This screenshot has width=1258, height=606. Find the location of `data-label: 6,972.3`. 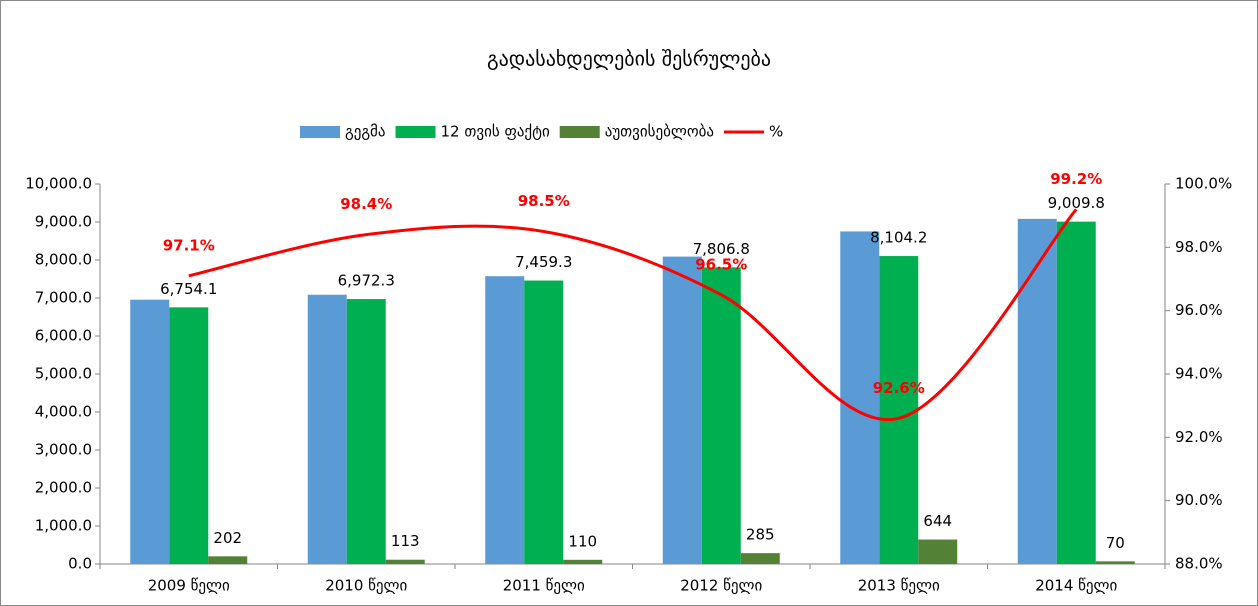

data-label: 6,972.3 is located at coordinates (366, 281).